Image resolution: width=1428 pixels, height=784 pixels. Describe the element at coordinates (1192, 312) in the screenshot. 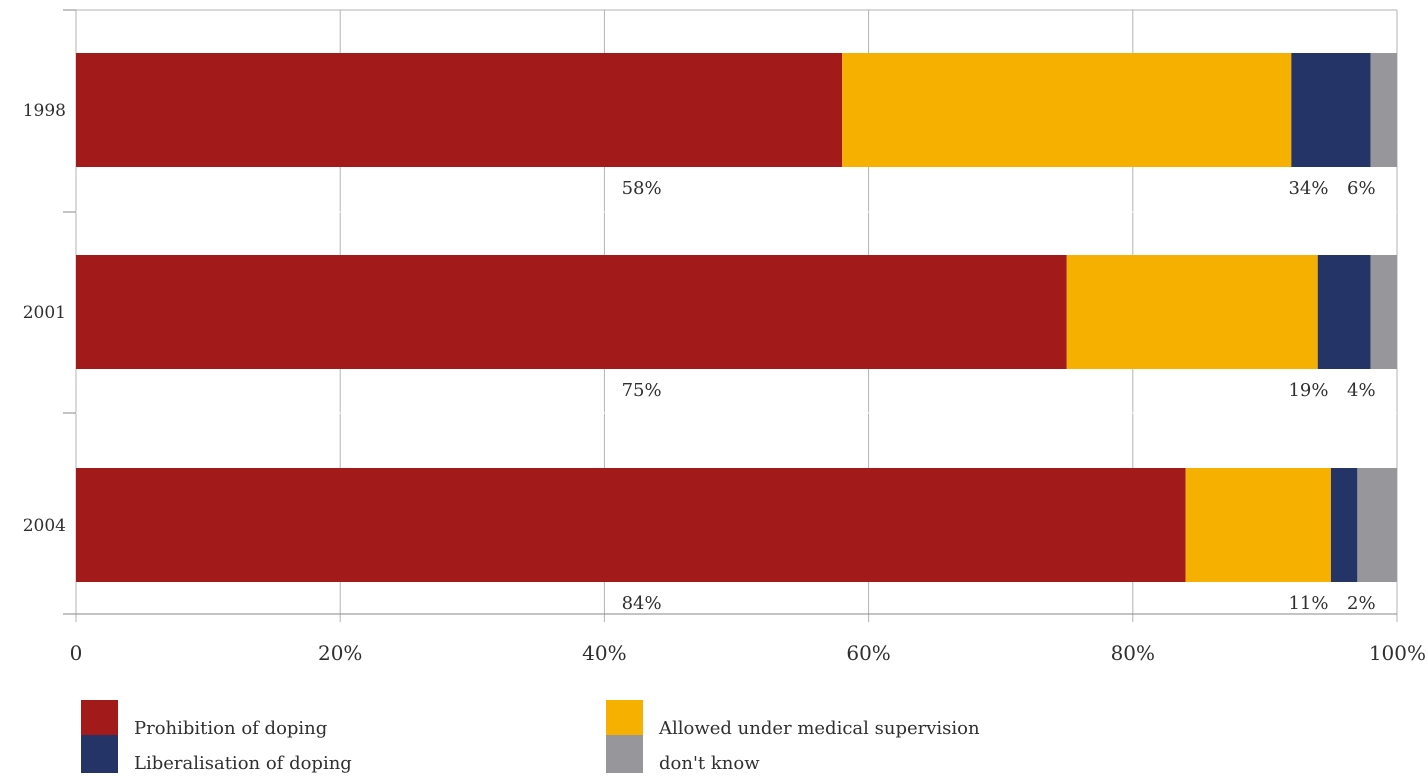

I see `bar-2001-allowed-under-medical-supervision` at that location.